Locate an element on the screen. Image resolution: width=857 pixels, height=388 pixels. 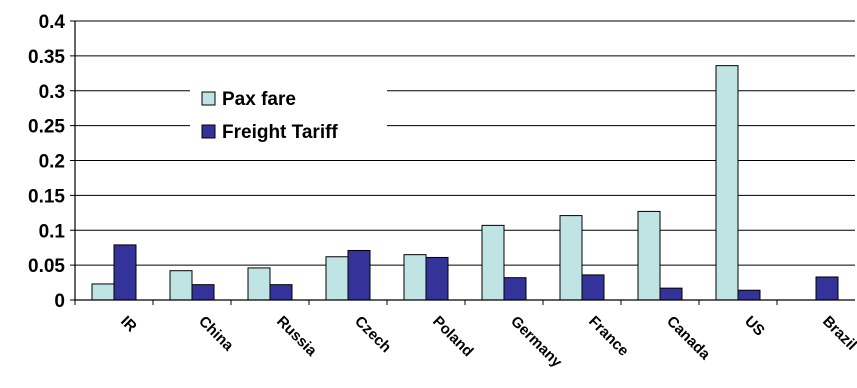
x-category-label: Poland is located at coordinates (452, 336).